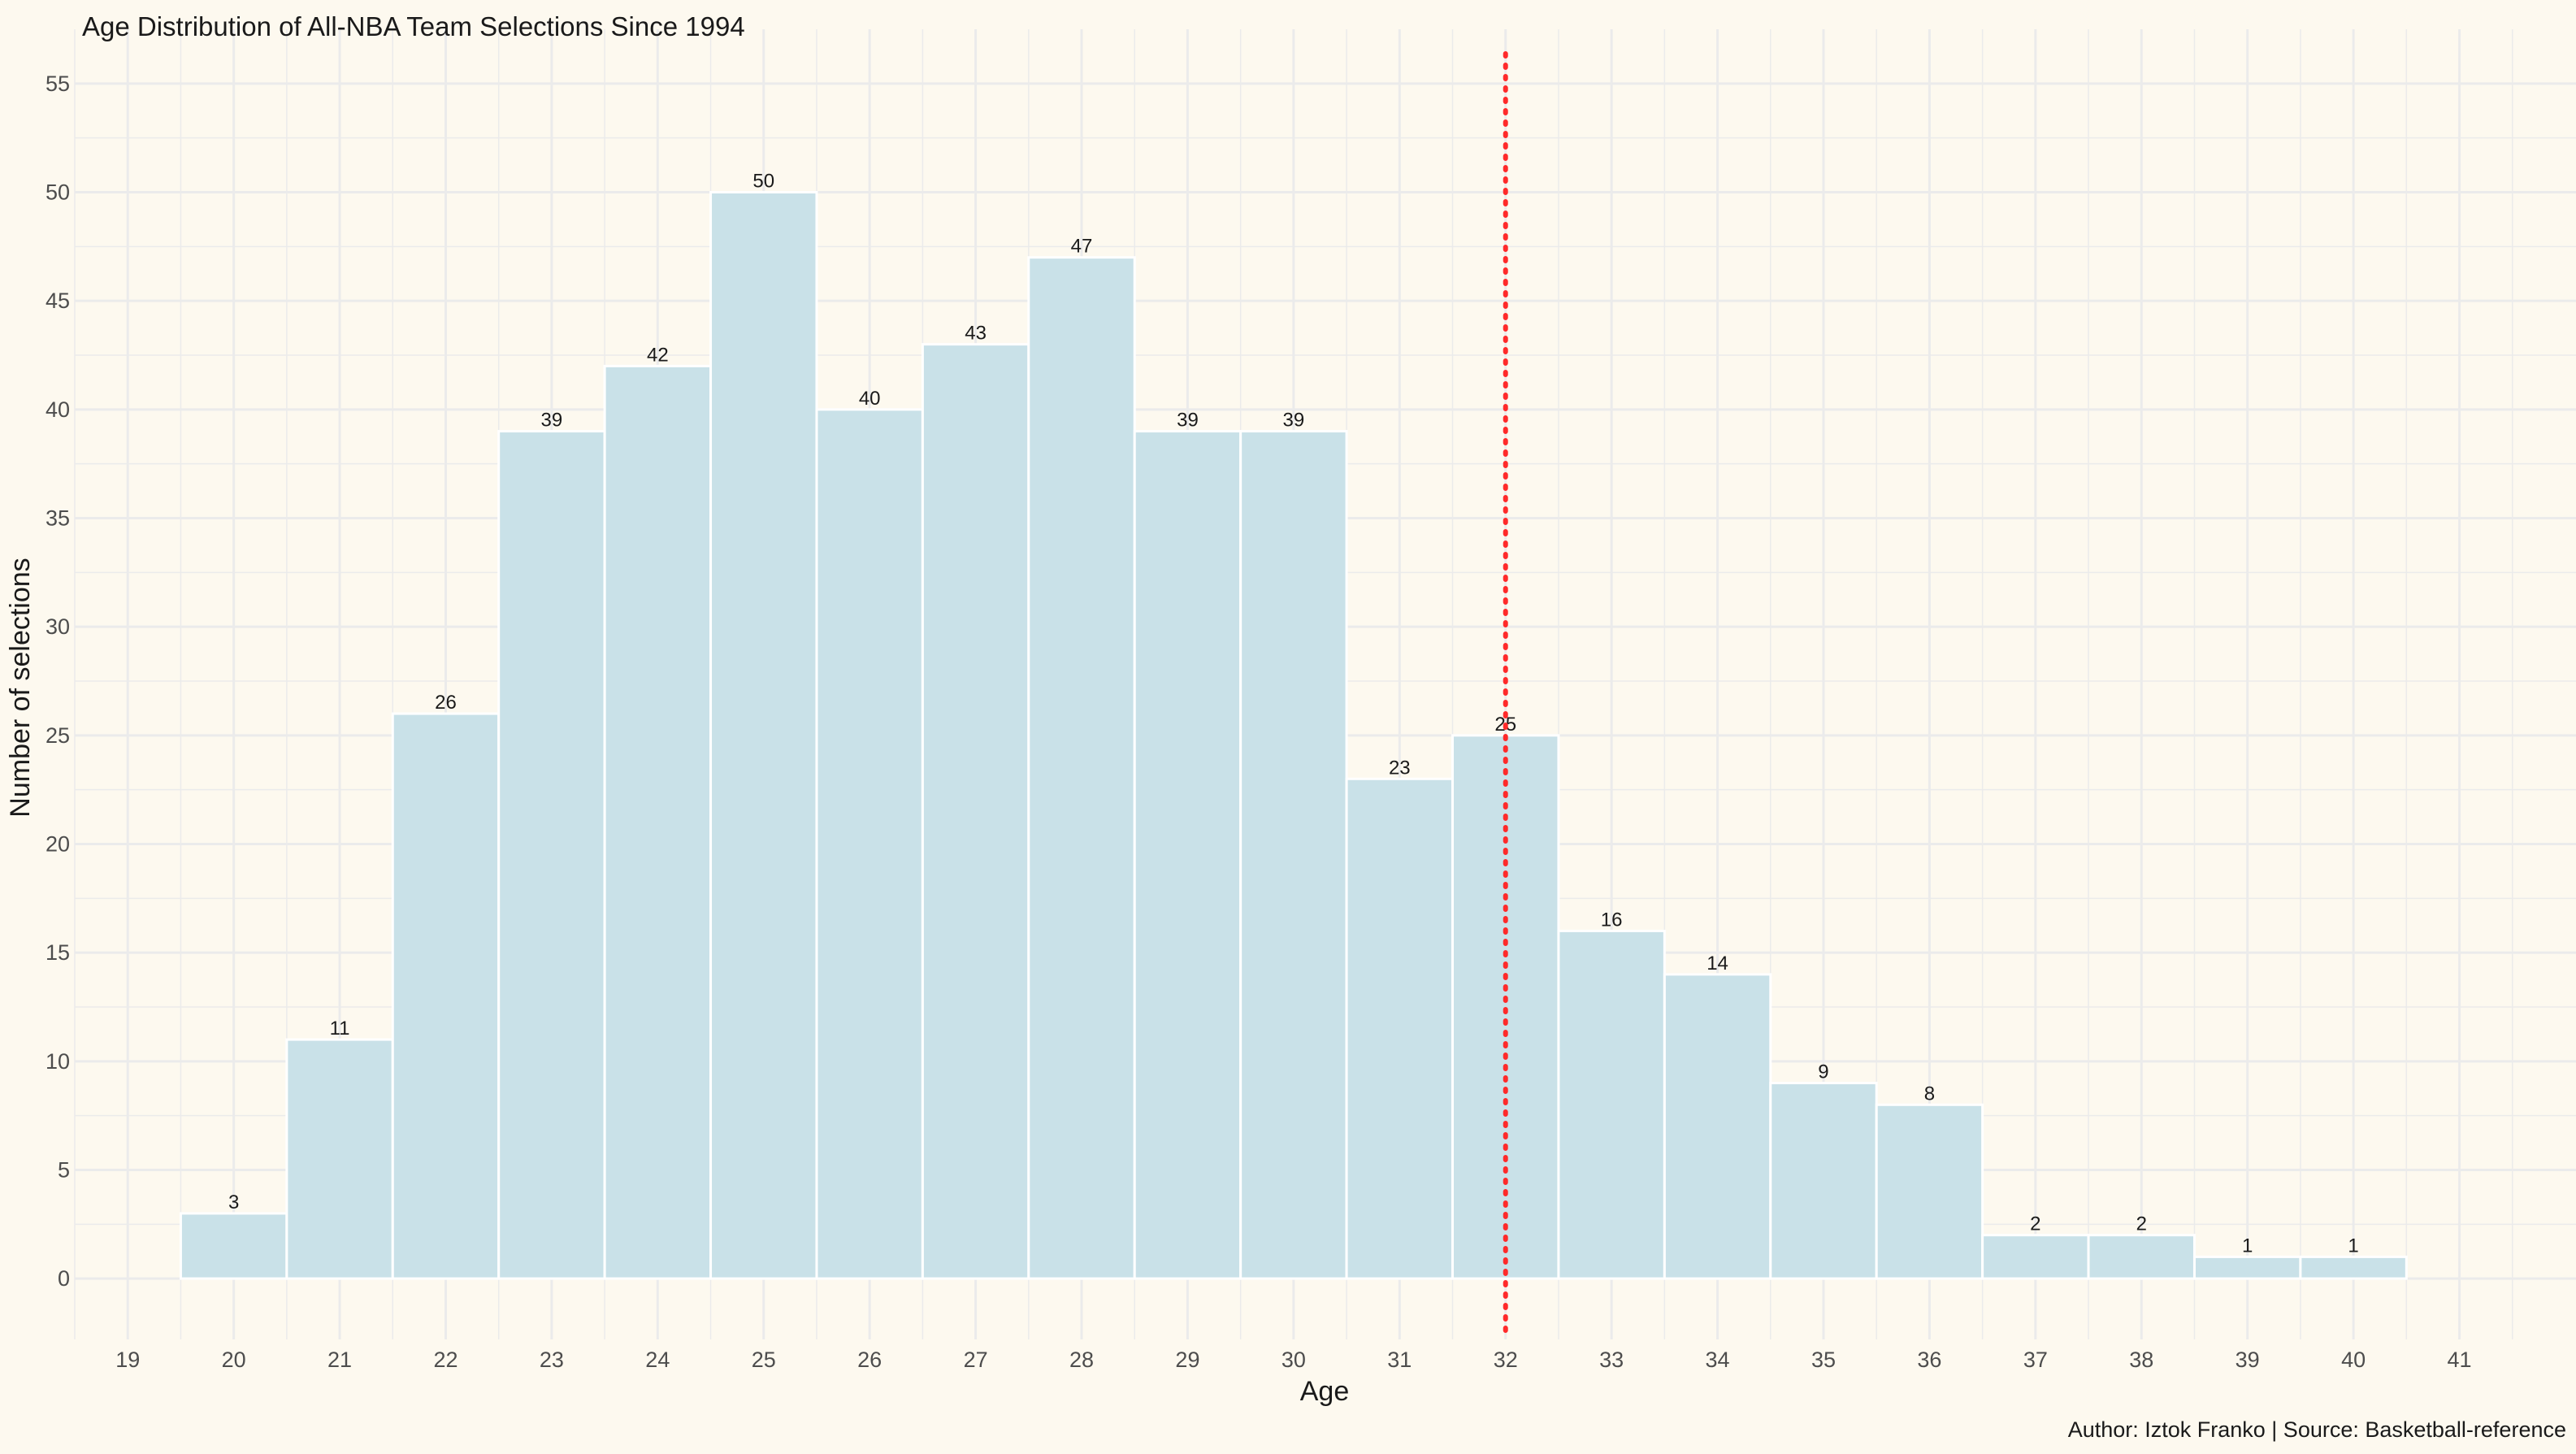 The width and height of the screenshot is (2576, 1454). I want to click on data-label: 42, so click(658, 355).